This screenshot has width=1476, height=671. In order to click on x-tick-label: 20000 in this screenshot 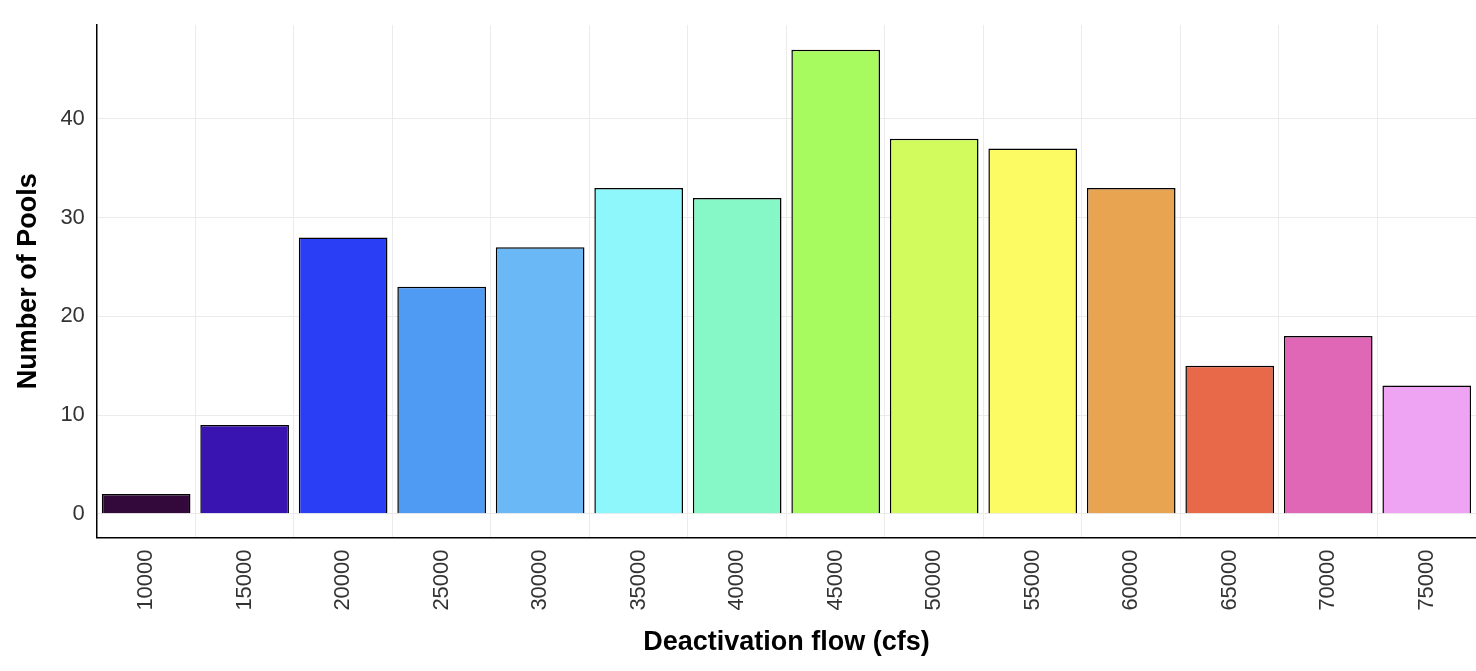, I will do `click(342, 580)`.